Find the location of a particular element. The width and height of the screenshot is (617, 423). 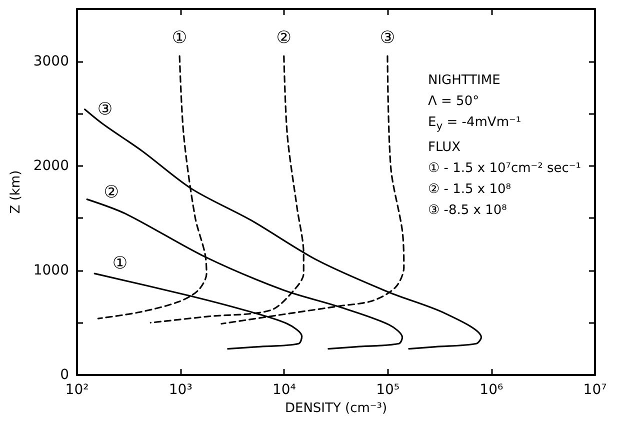

y-tick-label: 2000 is located at coordinates (51, 166).